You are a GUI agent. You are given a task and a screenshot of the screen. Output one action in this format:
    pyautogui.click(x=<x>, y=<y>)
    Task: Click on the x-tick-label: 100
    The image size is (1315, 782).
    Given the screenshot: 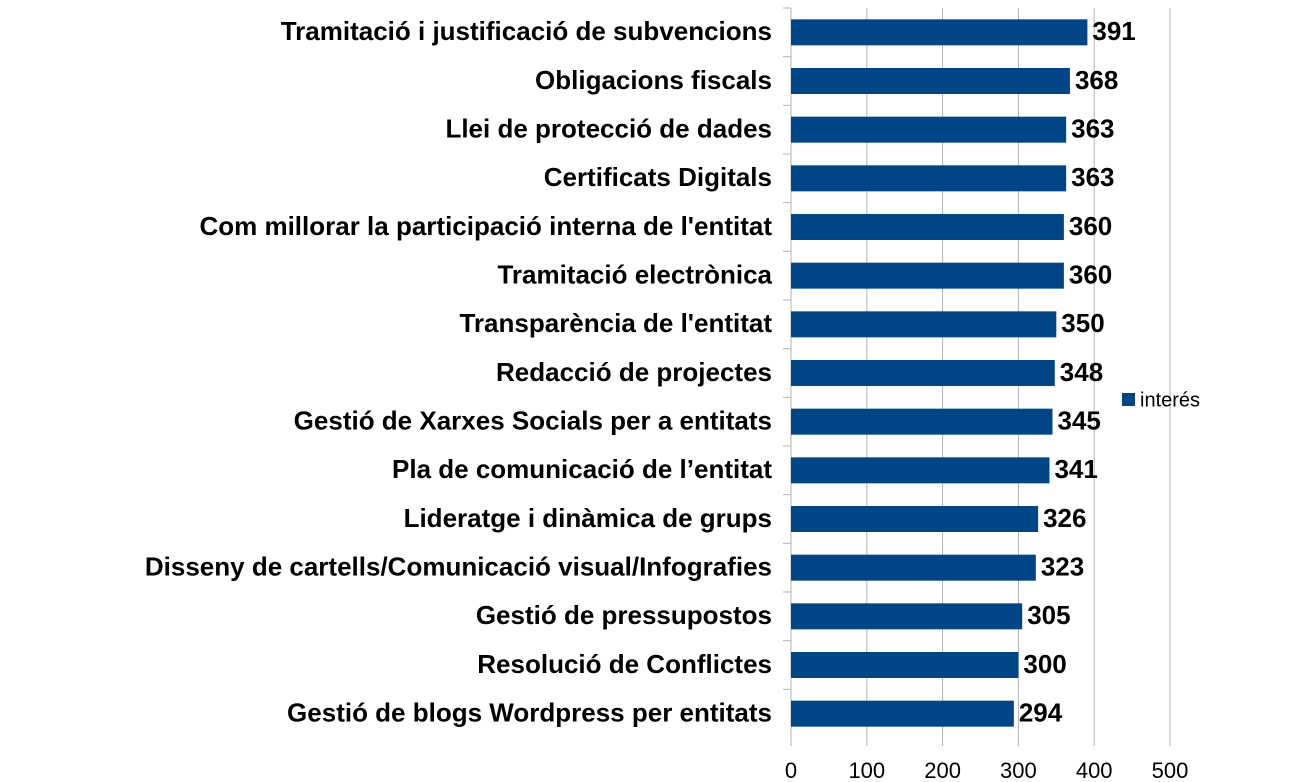 What is the action you would take?
    pyautogui.click(x=866, y=770)
    